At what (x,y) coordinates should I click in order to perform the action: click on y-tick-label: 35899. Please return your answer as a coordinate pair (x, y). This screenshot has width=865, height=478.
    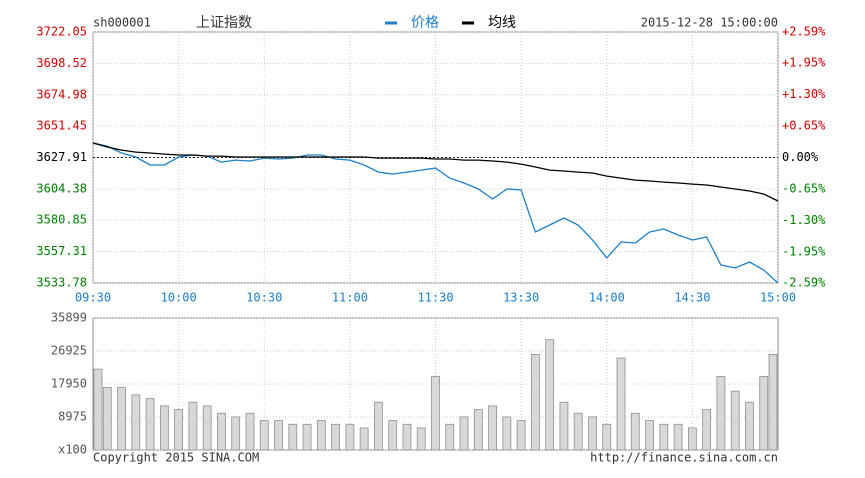
    Looking at the image, I should click on (69, 318).